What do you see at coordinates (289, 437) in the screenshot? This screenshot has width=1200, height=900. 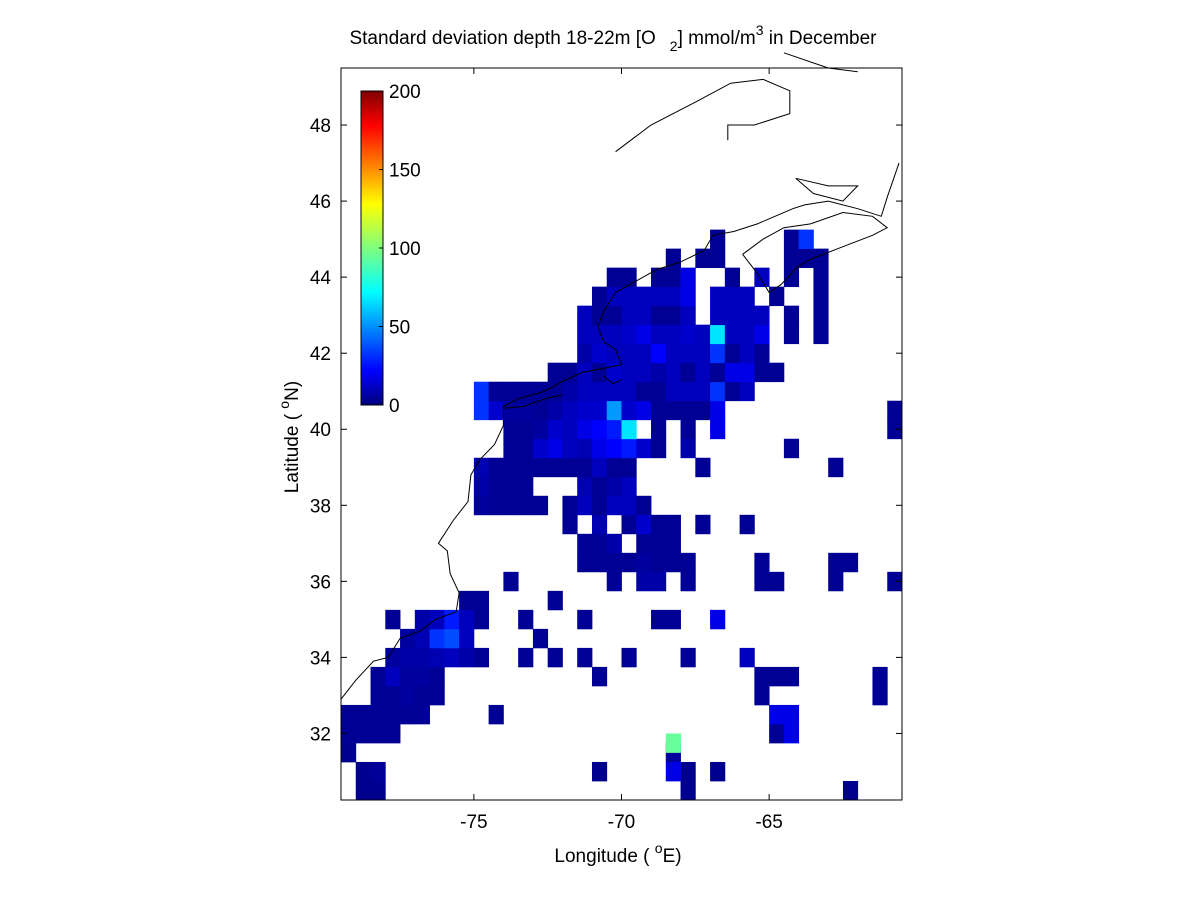 I see `y-axis-label: Latitude ( oN)` at bounding box center [289, 437].